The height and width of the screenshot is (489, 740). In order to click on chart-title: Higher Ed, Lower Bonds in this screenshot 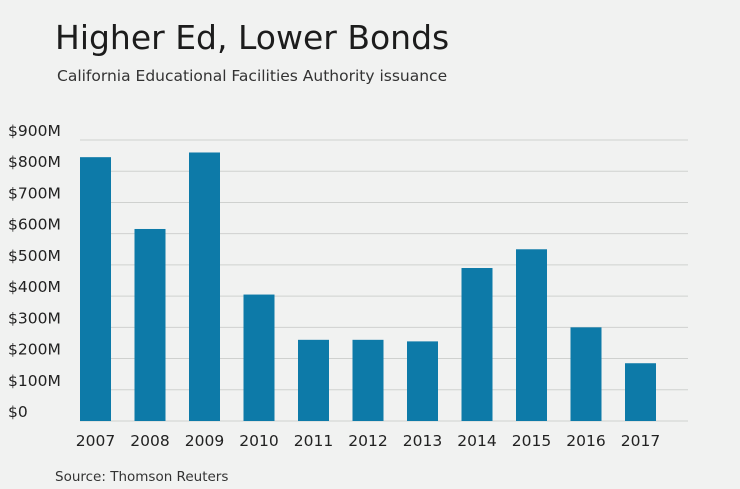, I will do `click(252, 37)`.